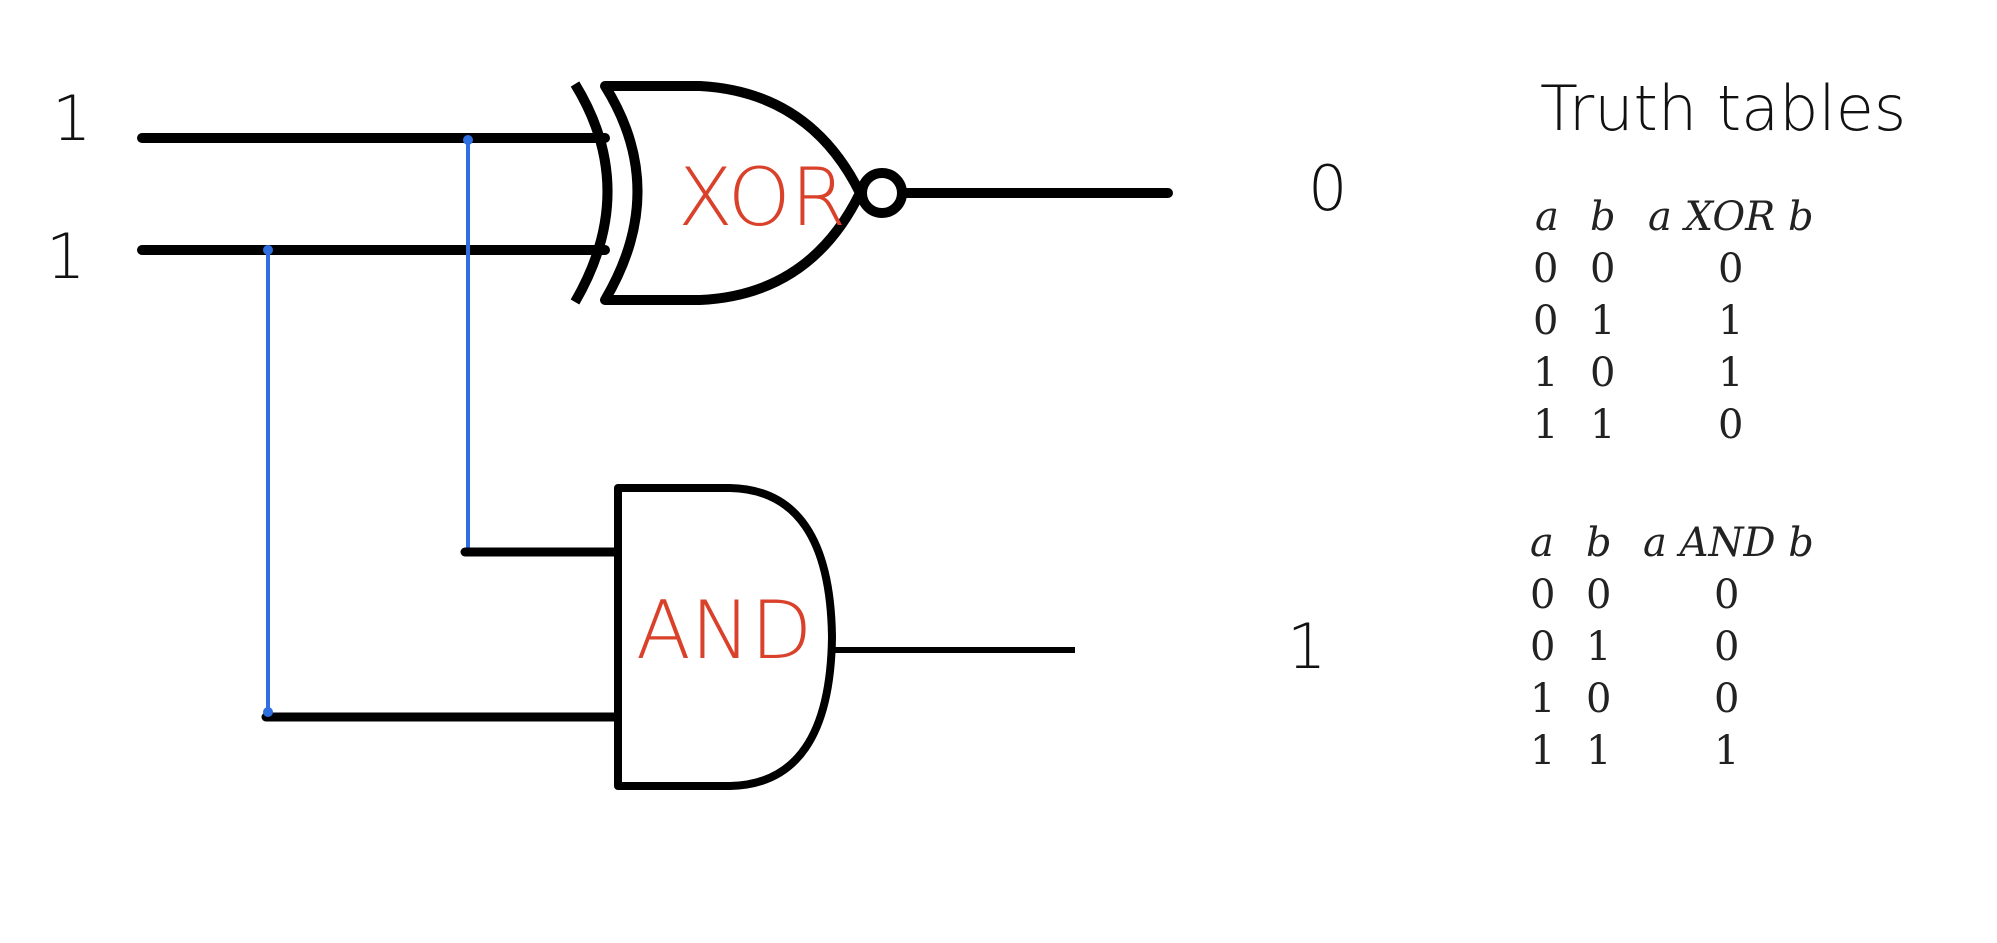  Describe the element at coordinates (1327, 188) in the screenshot. I see `xor-output-value: 0` at that location.